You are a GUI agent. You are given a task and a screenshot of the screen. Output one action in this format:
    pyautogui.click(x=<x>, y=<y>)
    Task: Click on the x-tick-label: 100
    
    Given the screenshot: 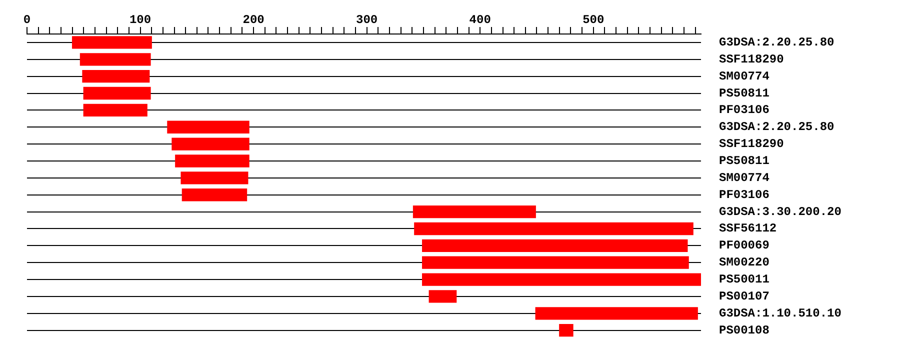 What is the action you would take?
    pyautogui.click(x=140, y=19)
    